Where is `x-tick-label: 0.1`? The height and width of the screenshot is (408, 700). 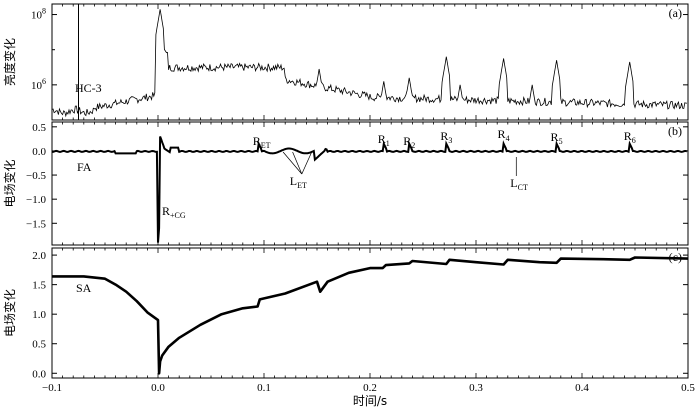
x-tick-label: 0.1 is located at coordinates (264, 388).